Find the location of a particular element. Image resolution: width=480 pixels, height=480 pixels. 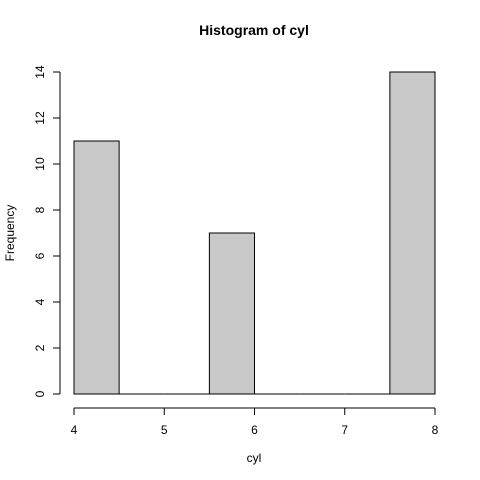

y-tick-label: 0 is located at coordinates (40, 393).